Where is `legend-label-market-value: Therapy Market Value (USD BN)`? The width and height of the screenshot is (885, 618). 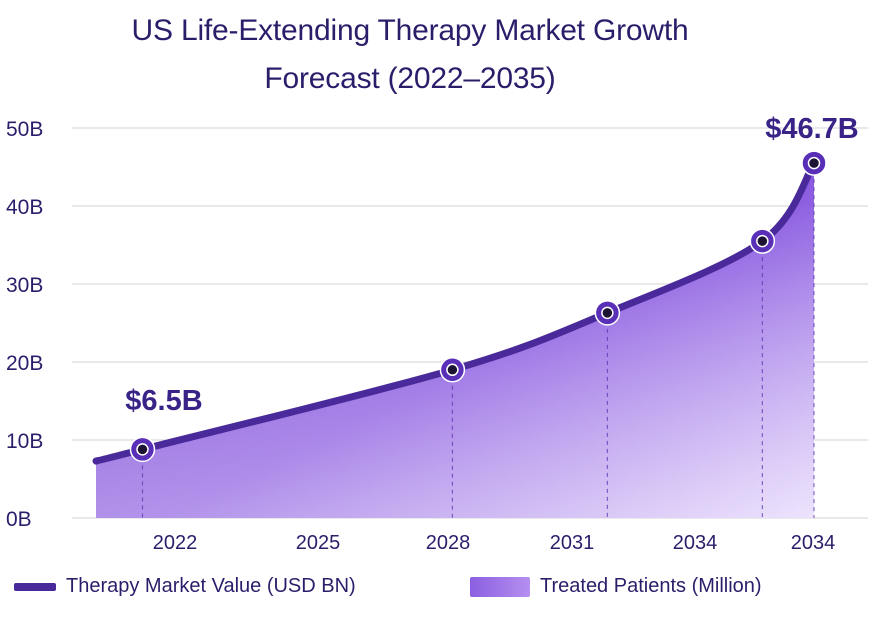 legend-label-market-value: Therapy Market Value (USD BN) is located at coordinates (211, 586).